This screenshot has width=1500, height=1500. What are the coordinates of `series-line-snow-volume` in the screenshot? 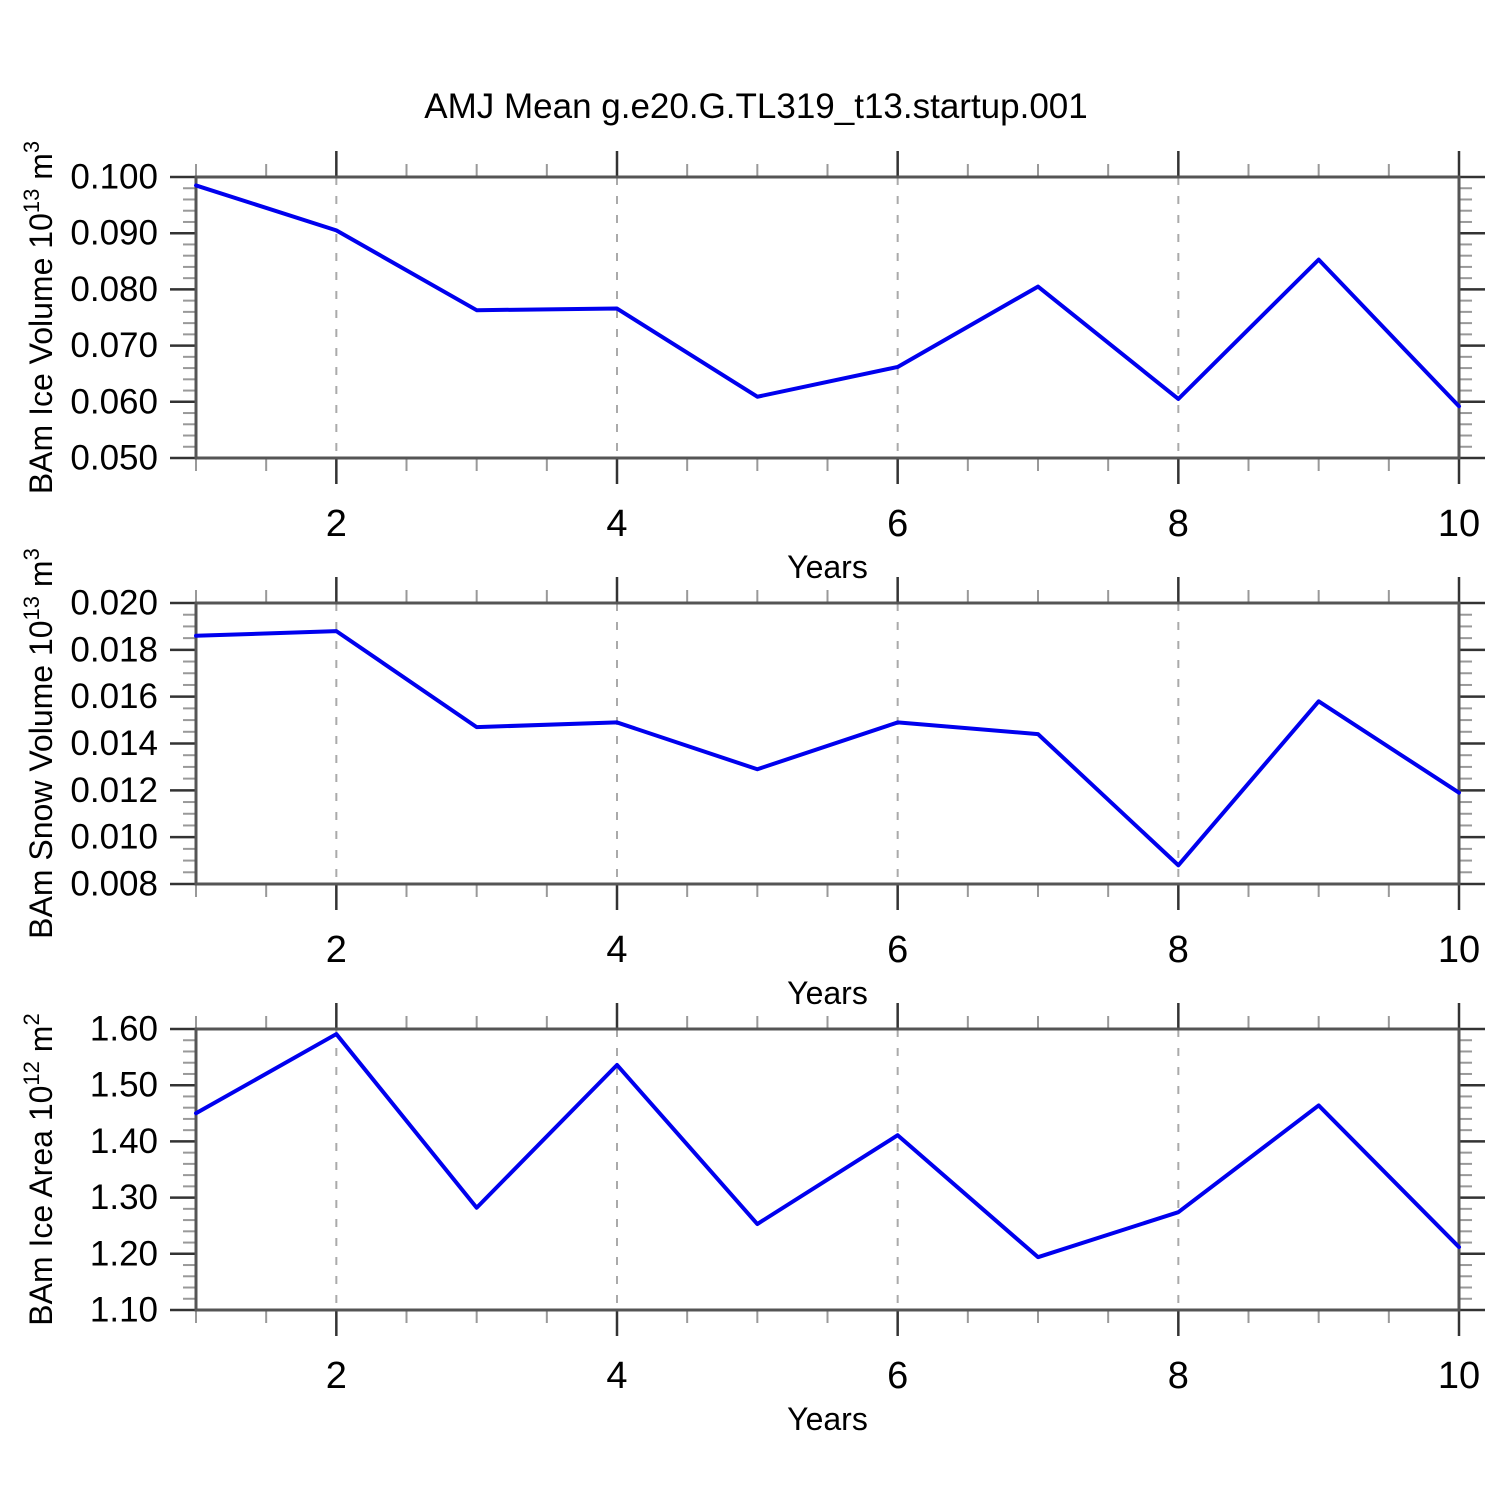 It's located at (827, 748).